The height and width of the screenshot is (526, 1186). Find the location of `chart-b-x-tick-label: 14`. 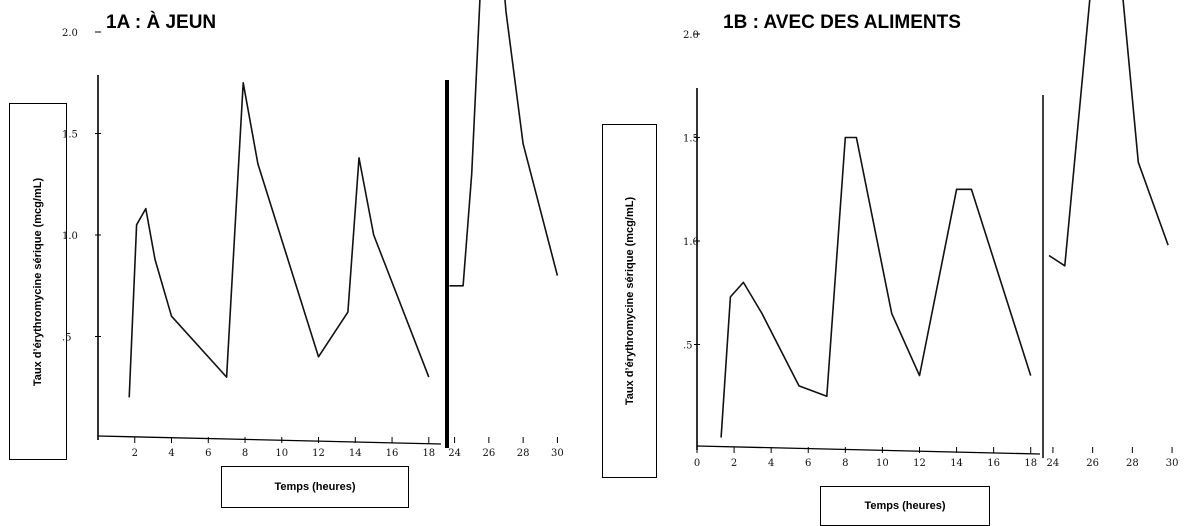

chart-b-x-tick-label: 14 is located at coordinates (956, 463).